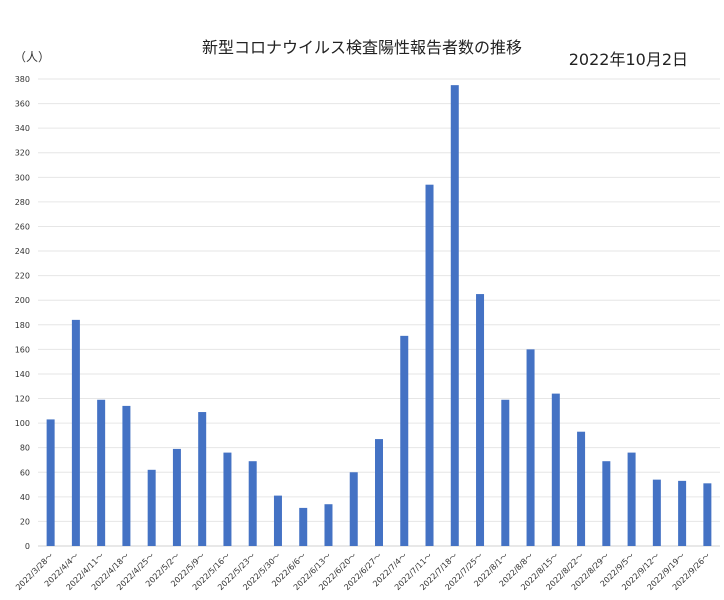 Image resolution: width=724 pixels, height=600 pixels. Describe the element at coordinates (22, 399) in the screenshot. I see `y-tick-label: 120` at that location.